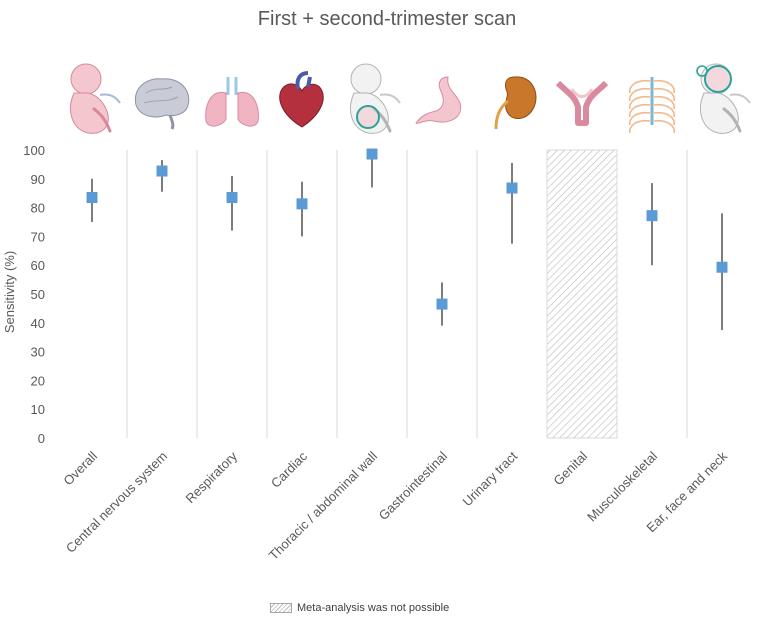  What do you see at coordinates (387, 19) in the screenshot?
I see `chart-title: First + second-trimester scan` at bounding box center [387, 19].